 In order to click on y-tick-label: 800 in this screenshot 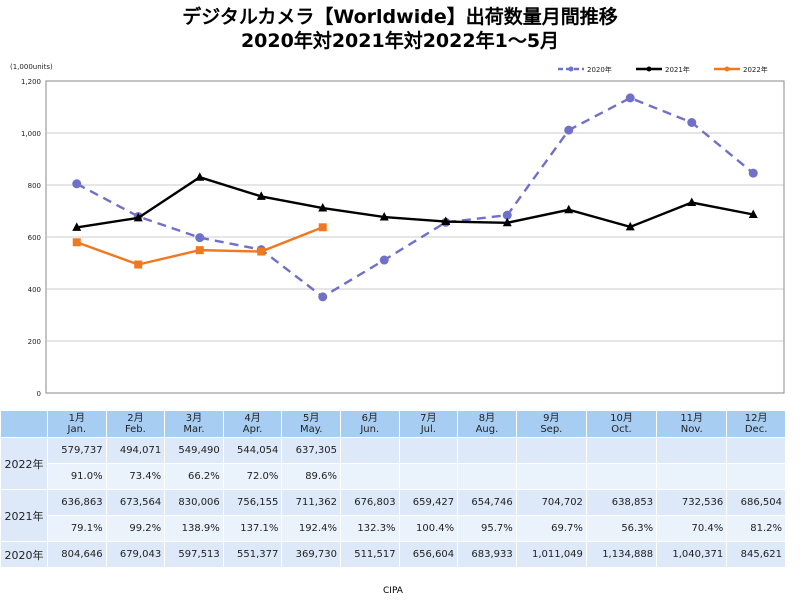, I will do `click(34, 186)`.